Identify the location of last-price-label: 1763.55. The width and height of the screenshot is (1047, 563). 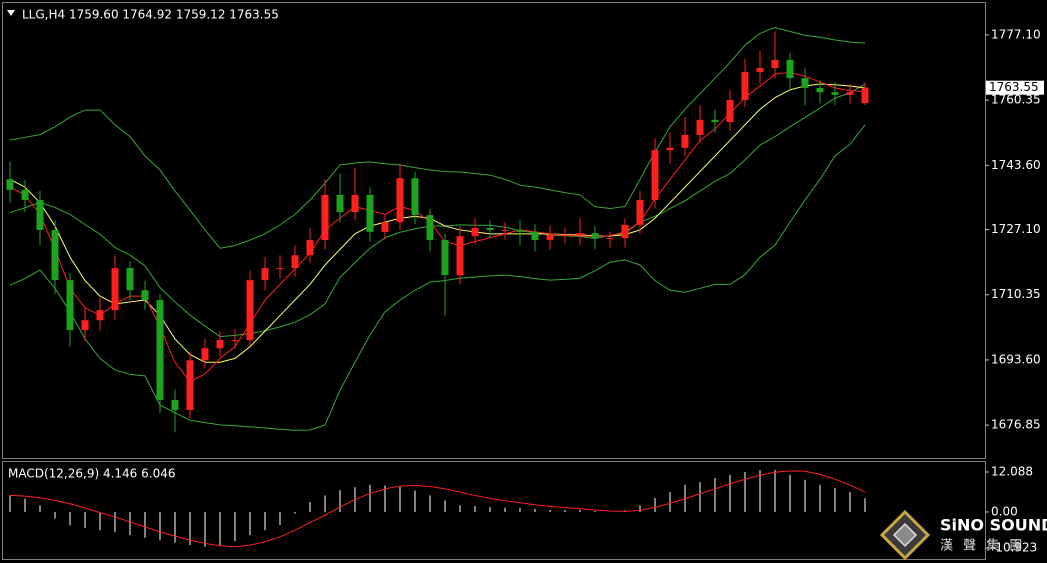
(1014, 87).